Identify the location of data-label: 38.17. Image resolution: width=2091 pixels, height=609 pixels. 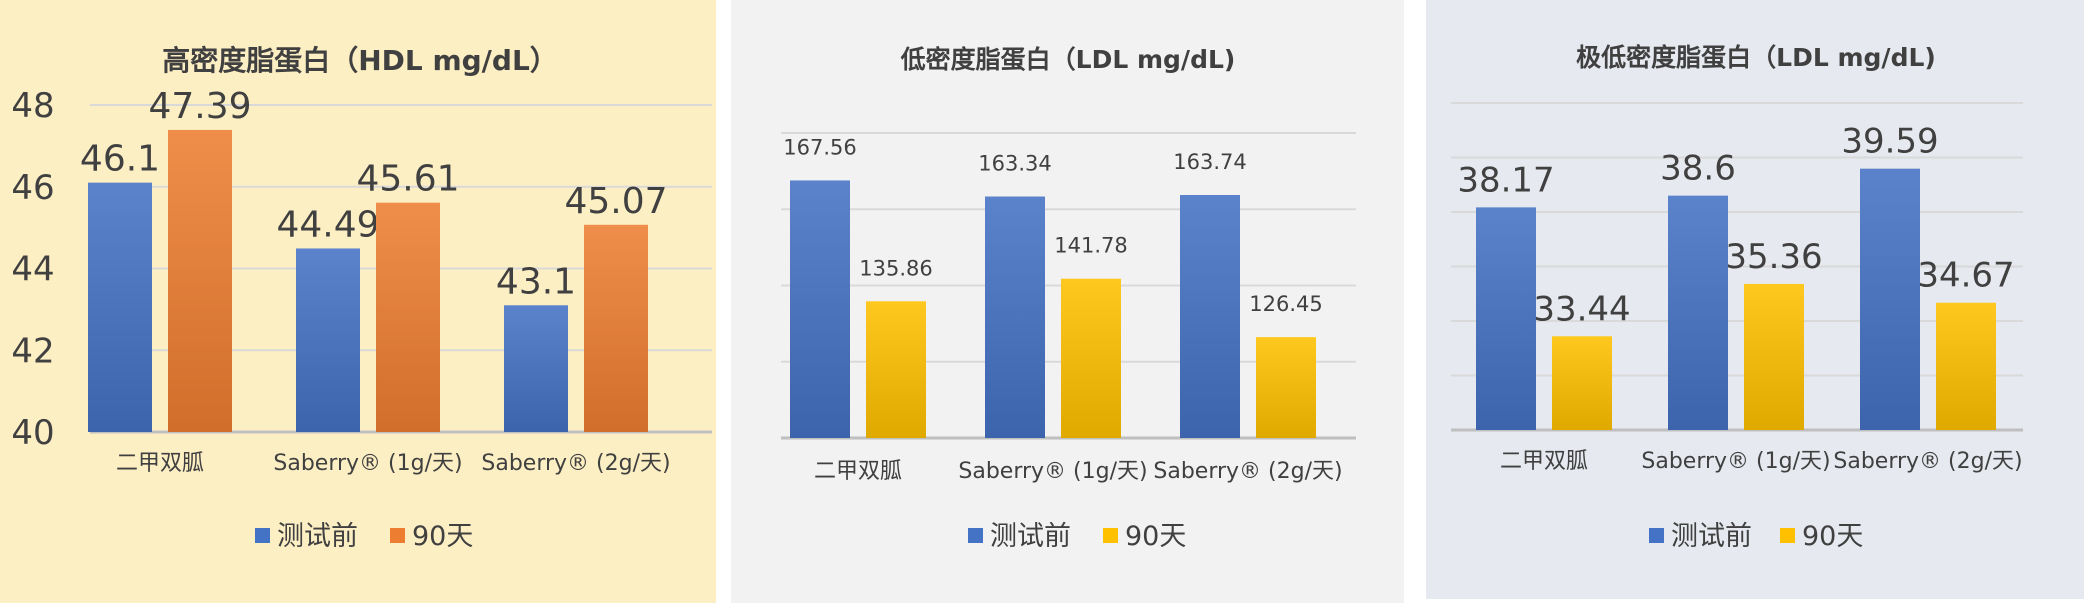
(1505, 180).